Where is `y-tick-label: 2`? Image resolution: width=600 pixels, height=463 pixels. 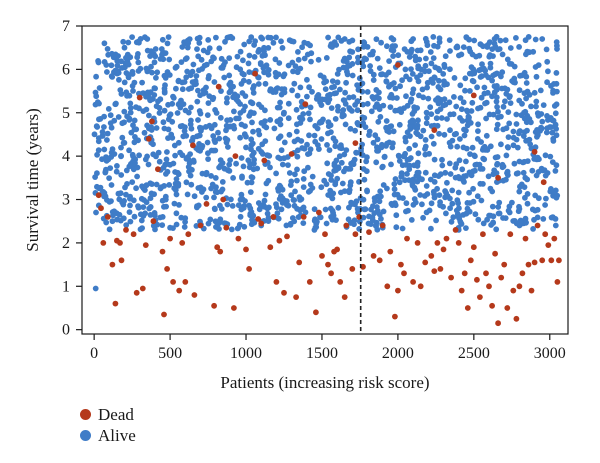 y-tick-label: 2 is located at coordinates (66, 243).